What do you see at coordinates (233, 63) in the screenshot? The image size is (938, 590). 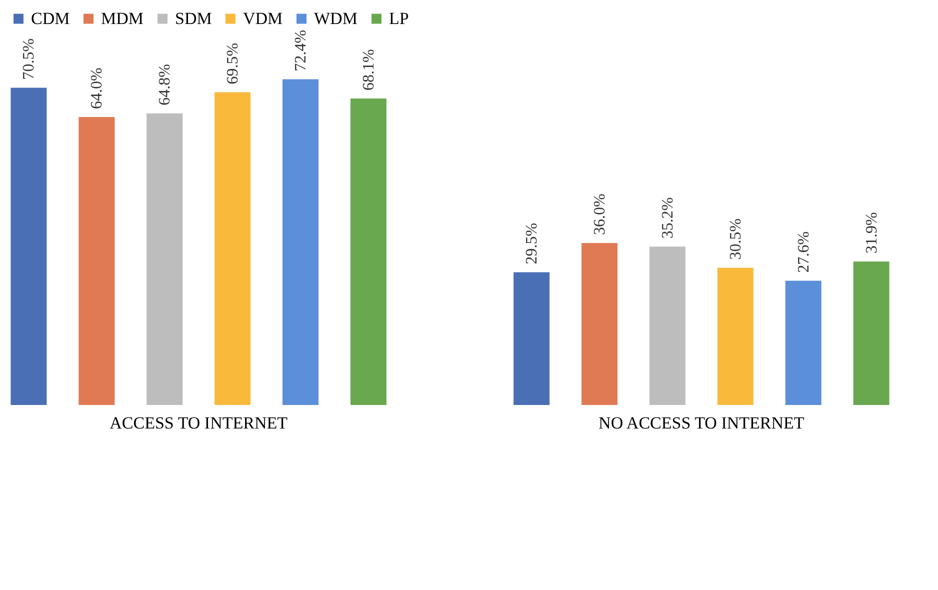 I see `data-label: 69.5%` at bounding box center [233, 63].